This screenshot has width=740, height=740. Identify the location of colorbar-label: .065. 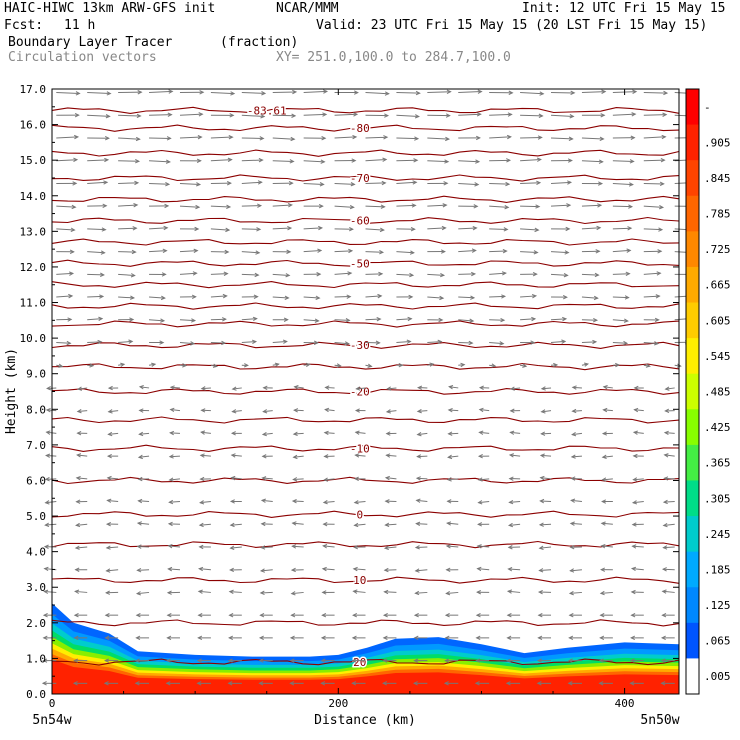
(717, 641).